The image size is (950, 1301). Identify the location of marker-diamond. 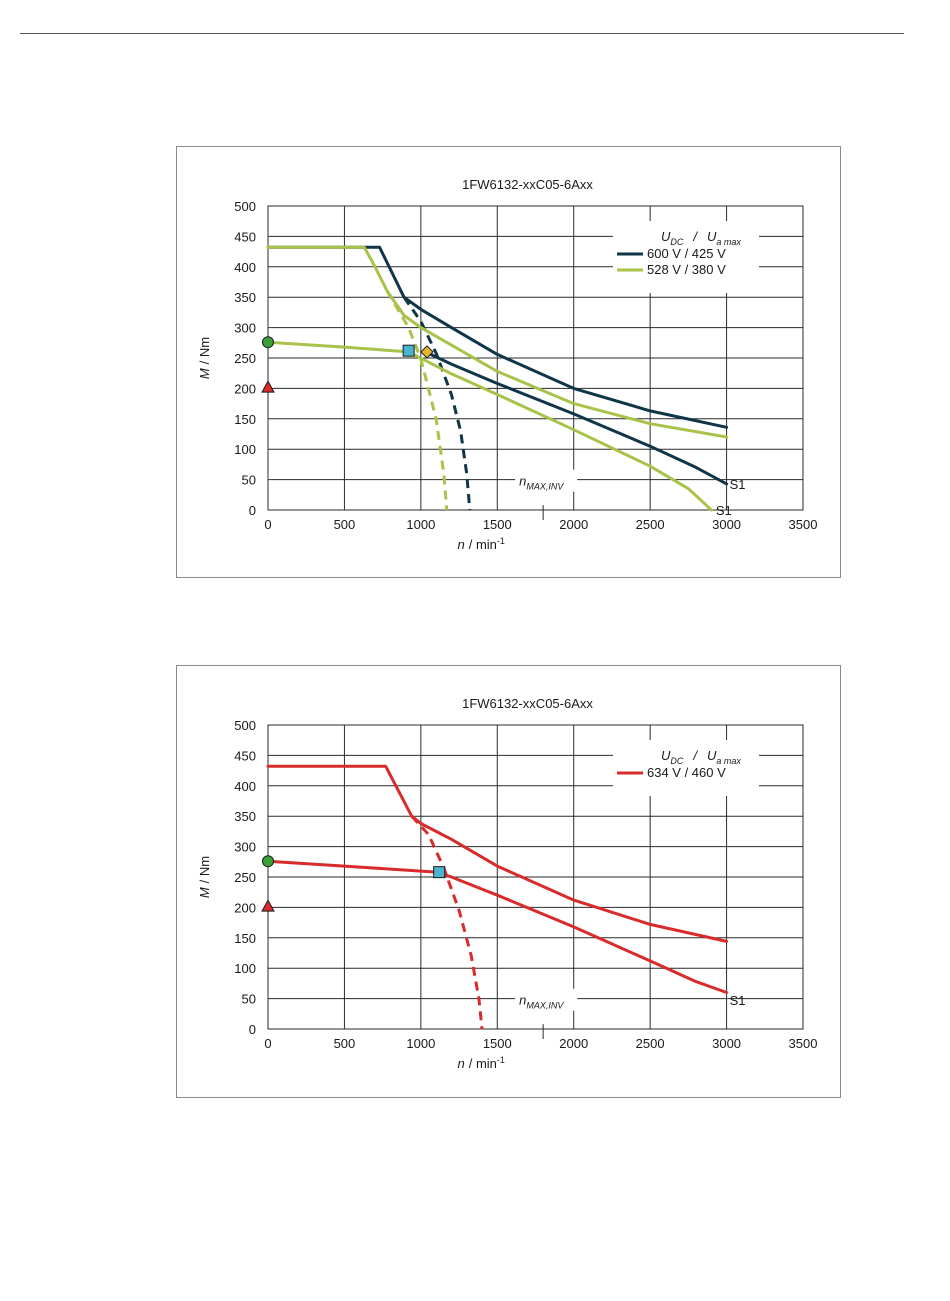
(427, 352).